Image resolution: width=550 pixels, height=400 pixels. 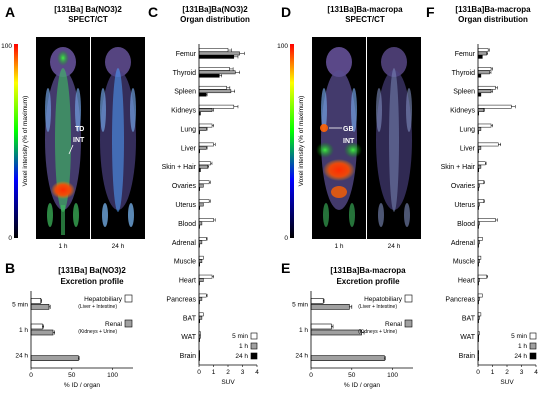 I want to click on panel-e-title: [131Ba]Ba-macropa, so click(x=368, y=270).